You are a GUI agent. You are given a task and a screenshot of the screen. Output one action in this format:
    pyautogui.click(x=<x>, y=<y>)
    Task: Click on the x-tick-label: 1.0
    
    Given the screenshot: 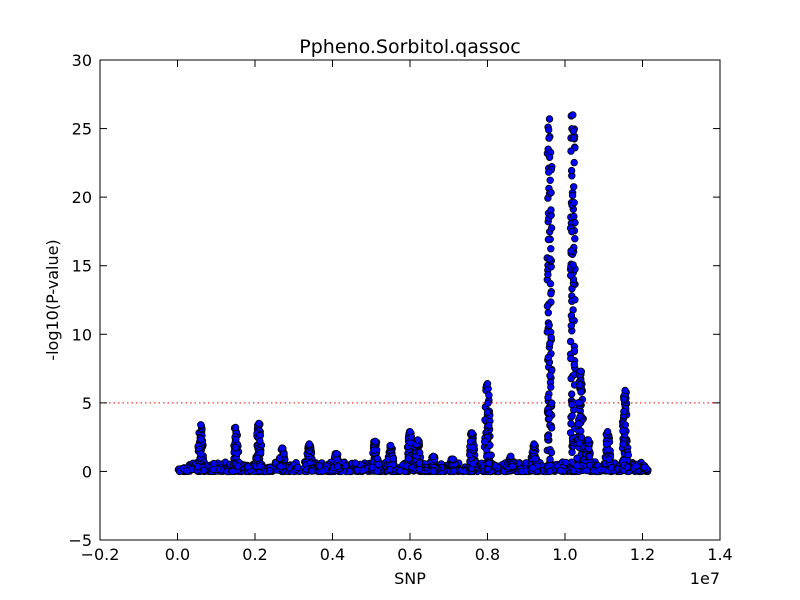 What is the action you would take?
    pyautogui.click(x=564, y=554)
    